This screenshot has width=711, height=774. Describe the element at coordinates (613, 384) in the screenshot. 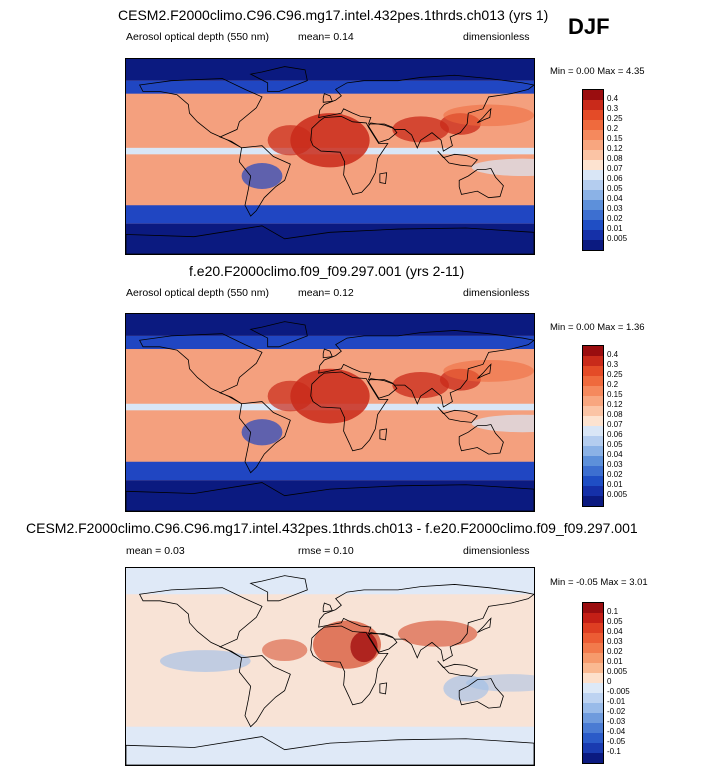

I see `colorbar-tick-label: 0.2` at that location.